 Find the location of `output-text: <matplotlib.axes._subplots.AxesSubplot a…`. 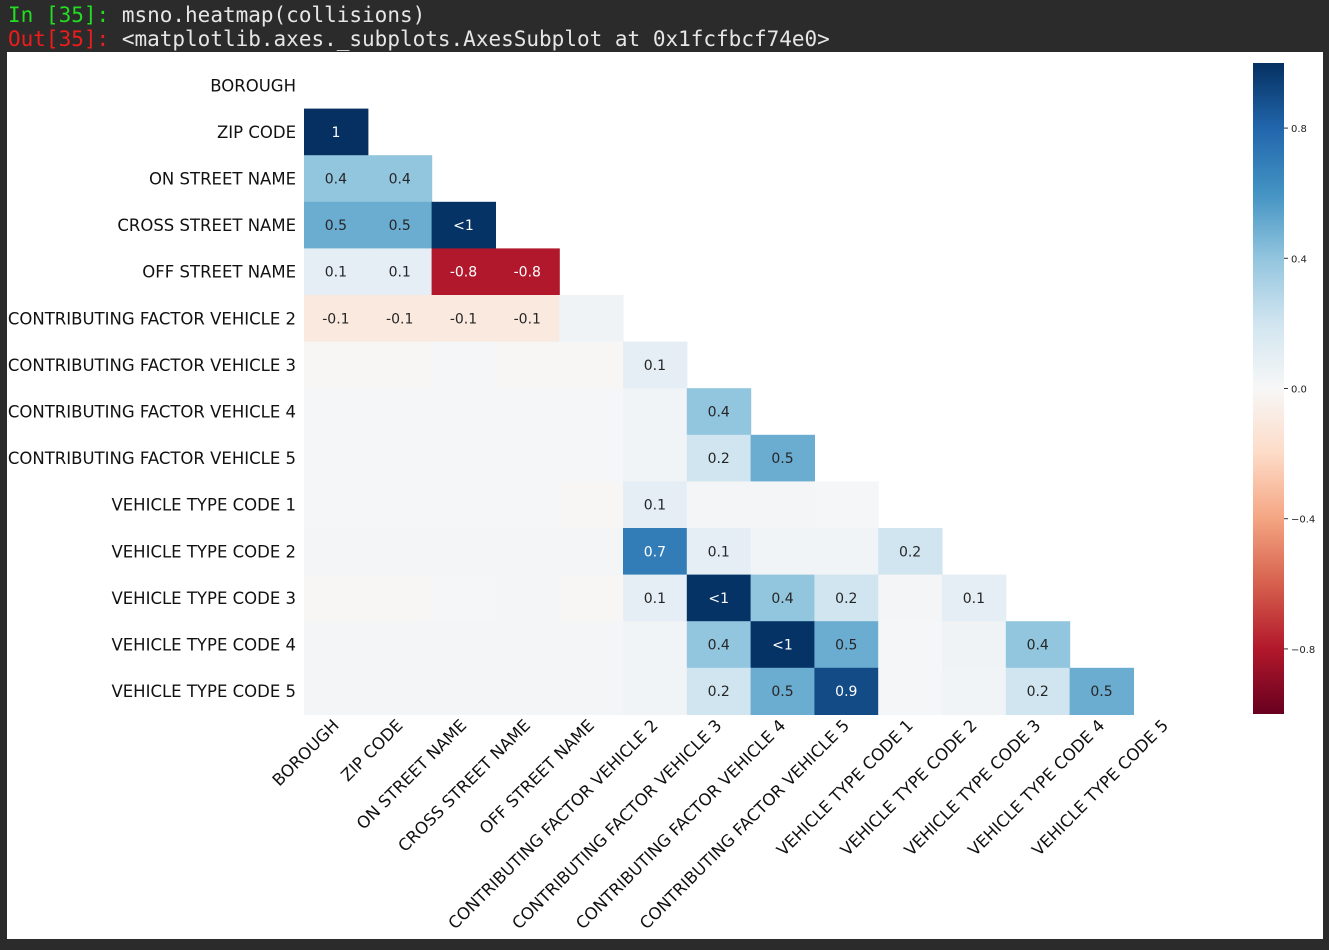

output-text: <matplotlib.axes._subplots.AxesSubplot a… is located at coordinates (475, 39).